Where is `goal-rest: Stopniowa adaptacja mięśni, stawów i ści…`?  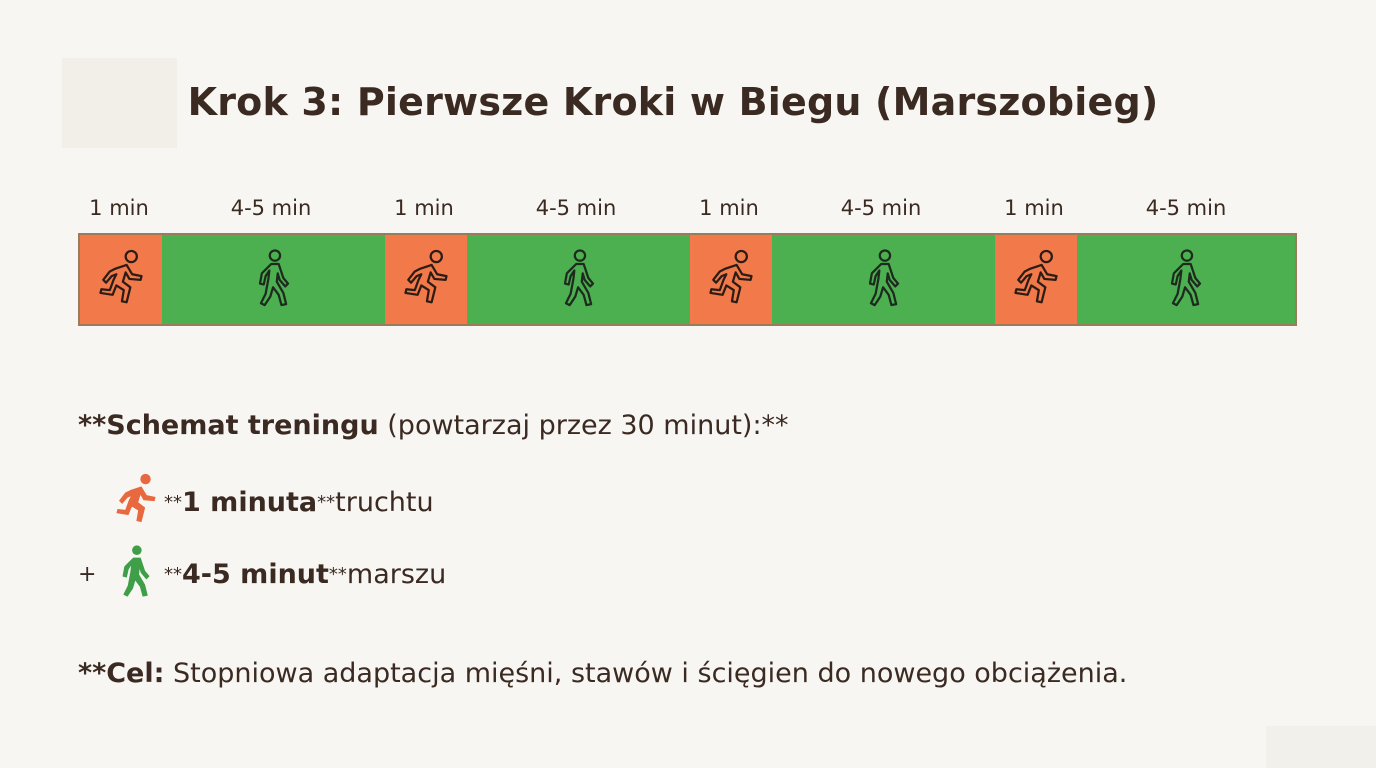
goal-rest: Stopniowa adaptacja mięśni, stawów i ści… is located at coordinates (646, 673).